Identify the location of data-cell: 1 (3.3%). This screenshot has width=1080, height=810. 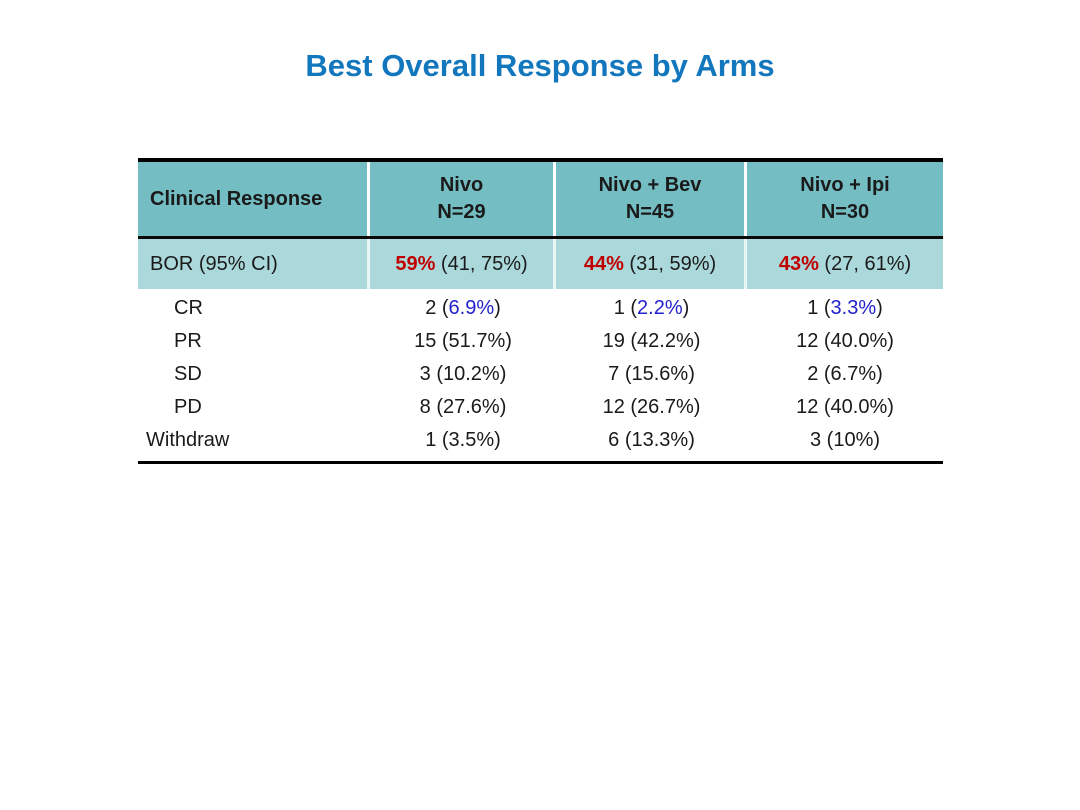
(845, 308).